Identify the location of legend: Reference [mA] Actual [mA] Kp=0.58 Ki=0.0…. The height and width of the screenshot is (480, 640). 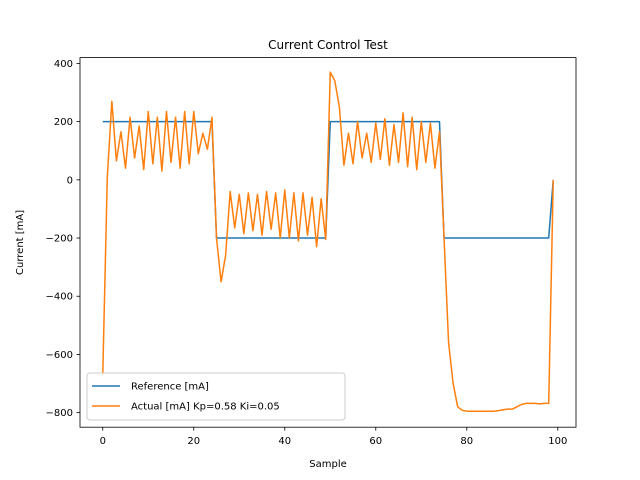
(216, 396).